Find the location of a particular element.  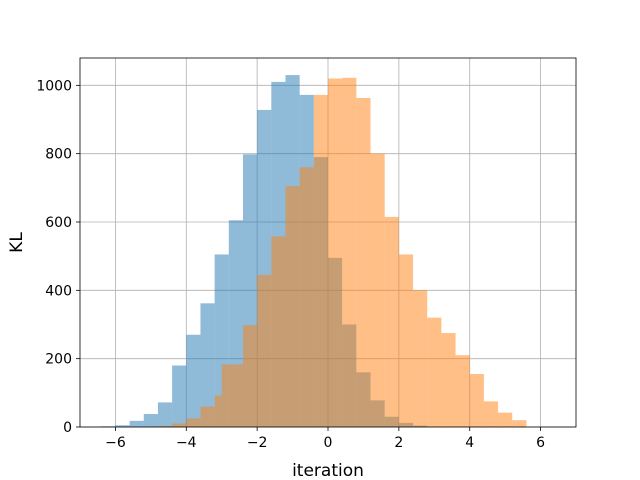

y-tick-label: 400 is located at coordinates (58, 291).